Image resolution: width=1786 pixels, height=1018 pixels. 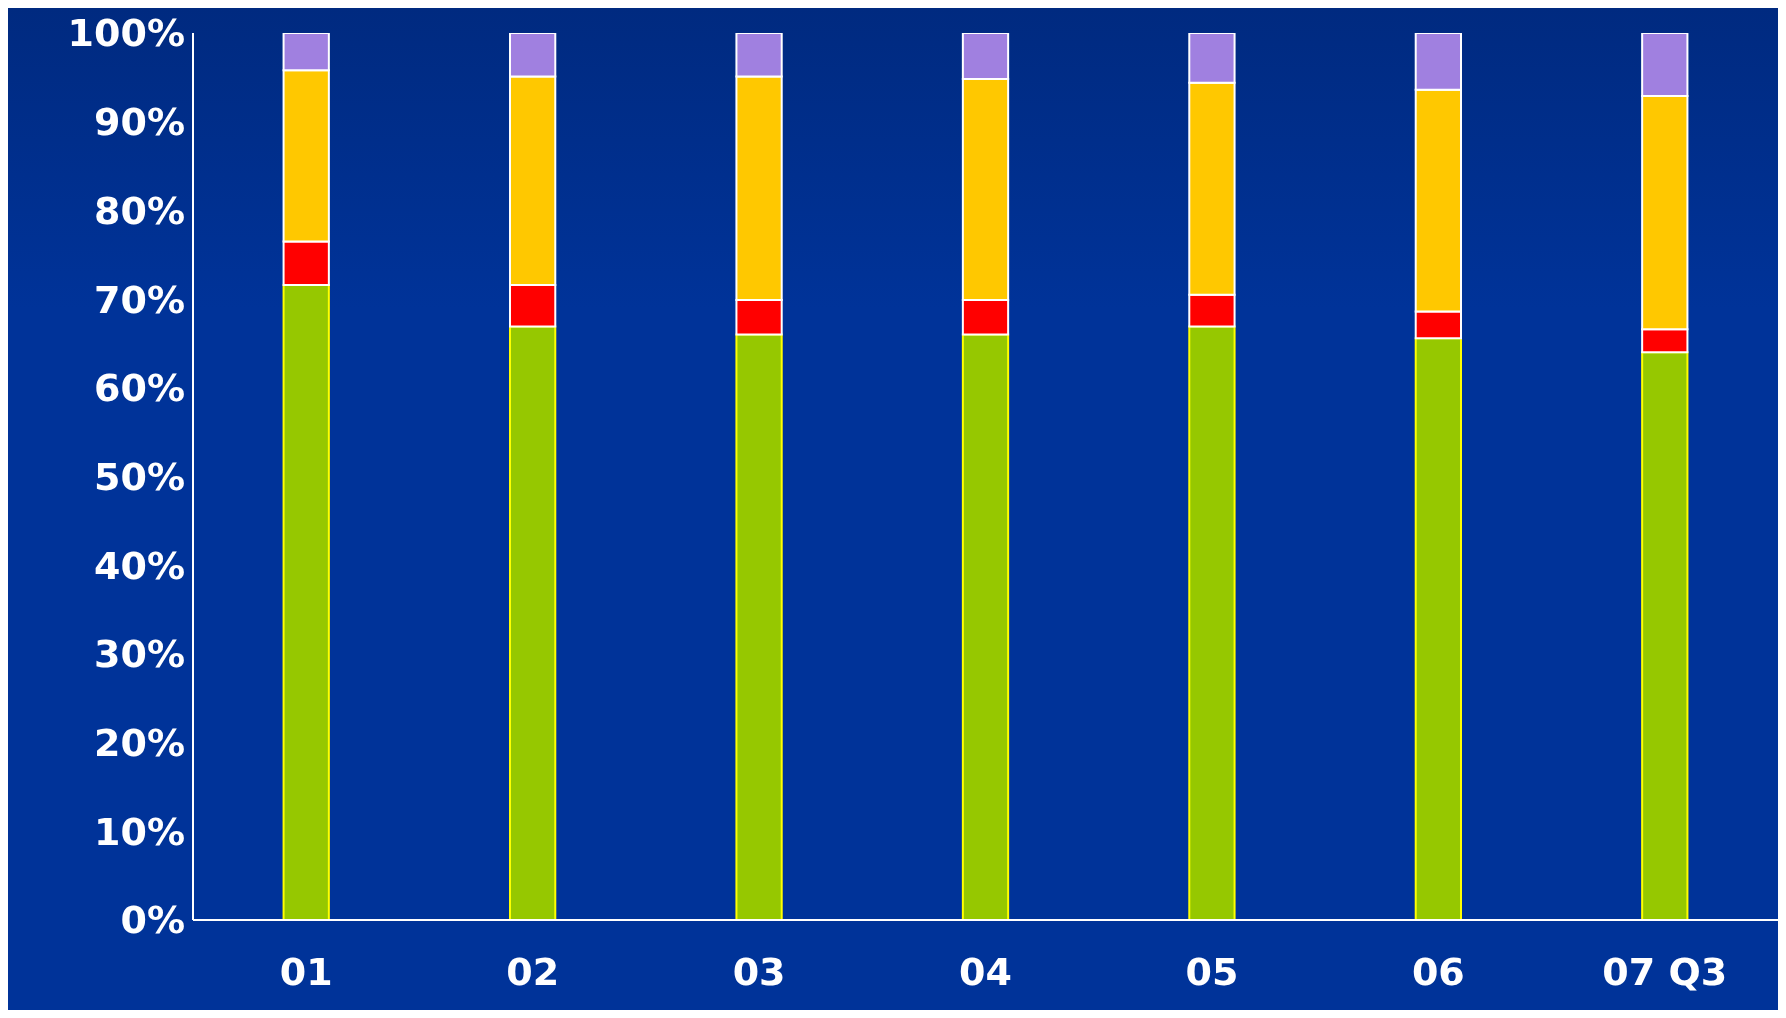 What do you see at coordinates (152, 920) in the screenshot?
I see `y-tick-label: 0%` at bounding box center [152, 920].